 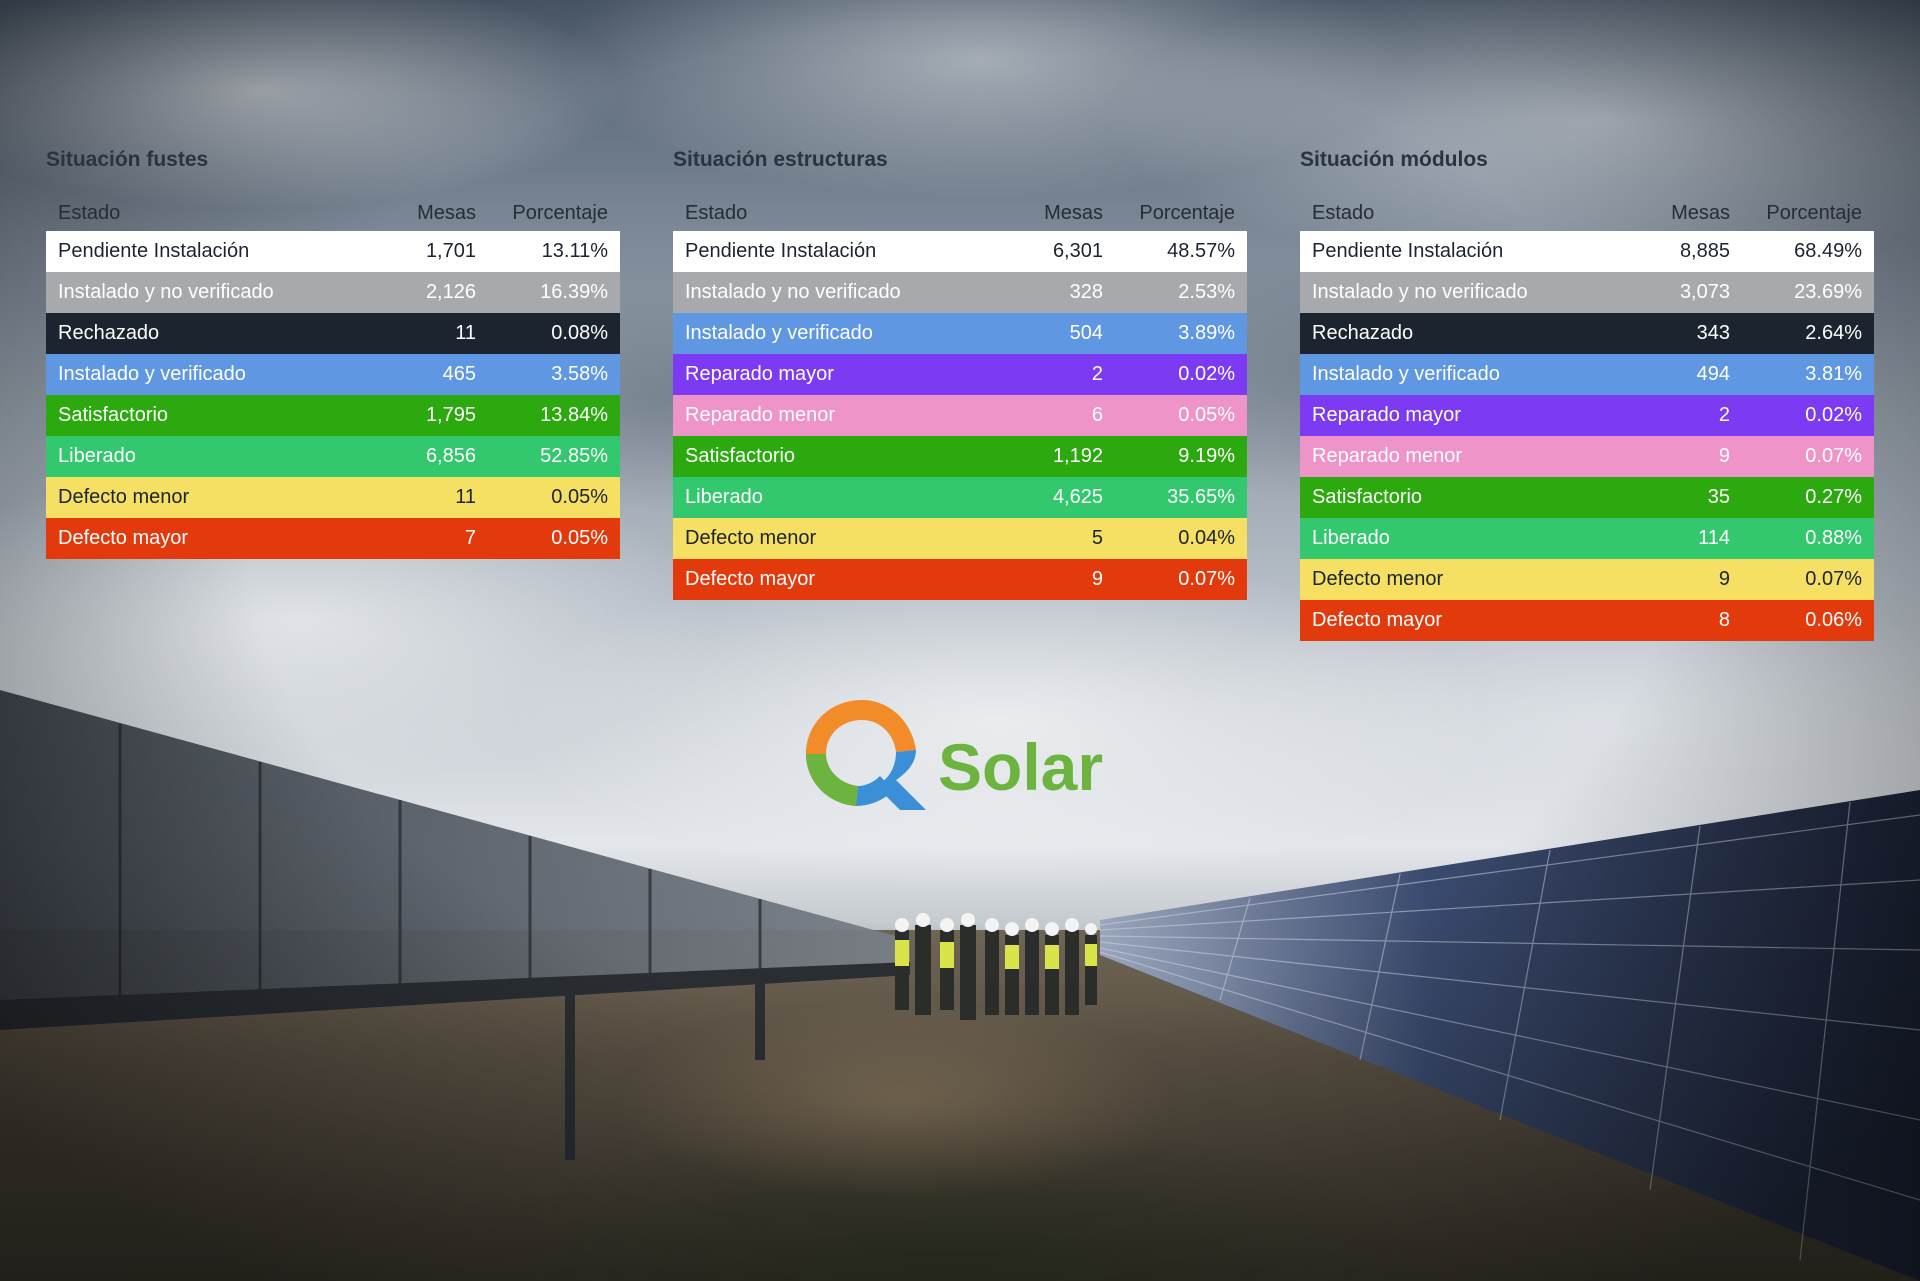 What do you see at coordinates (1587, 497) in the screenshot?
I see `table-row: Satisfactorio 35 0.27%` at bounding box center [1587, 497].